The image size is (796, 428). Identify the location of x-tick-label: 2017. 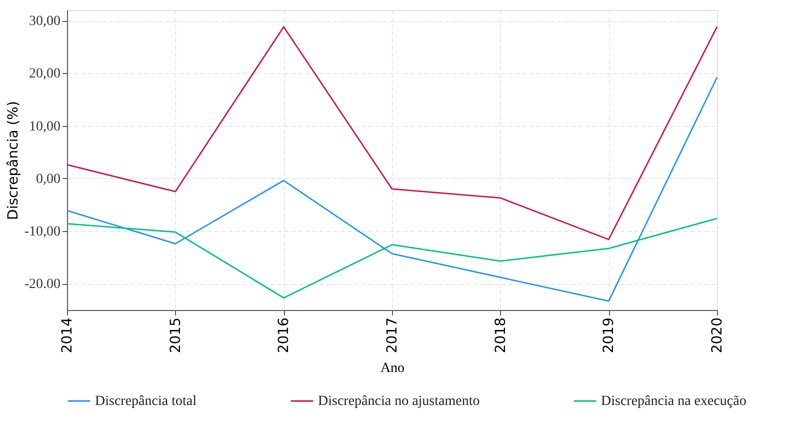
(392, 336).